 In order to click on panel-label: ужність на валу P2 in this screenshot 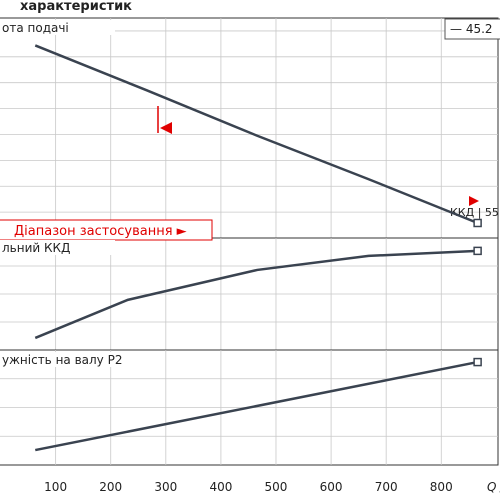, I will do `click(62, 360)`.